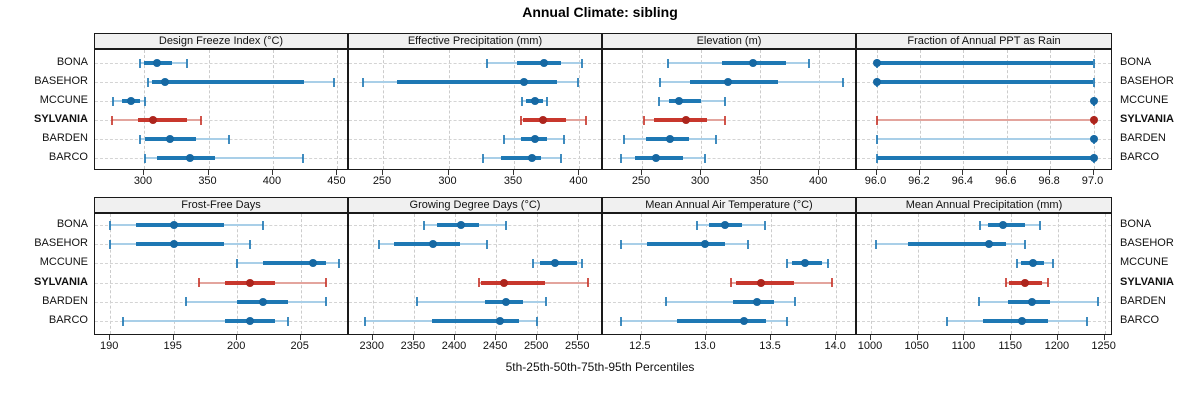 The width and height of the screenshot is (1200, 400). What do you see at coordinates (729, 41) in the screenshot?
I see `panel-strip-elevation-m: Elevation (m)` at bounding box center [729, 41].